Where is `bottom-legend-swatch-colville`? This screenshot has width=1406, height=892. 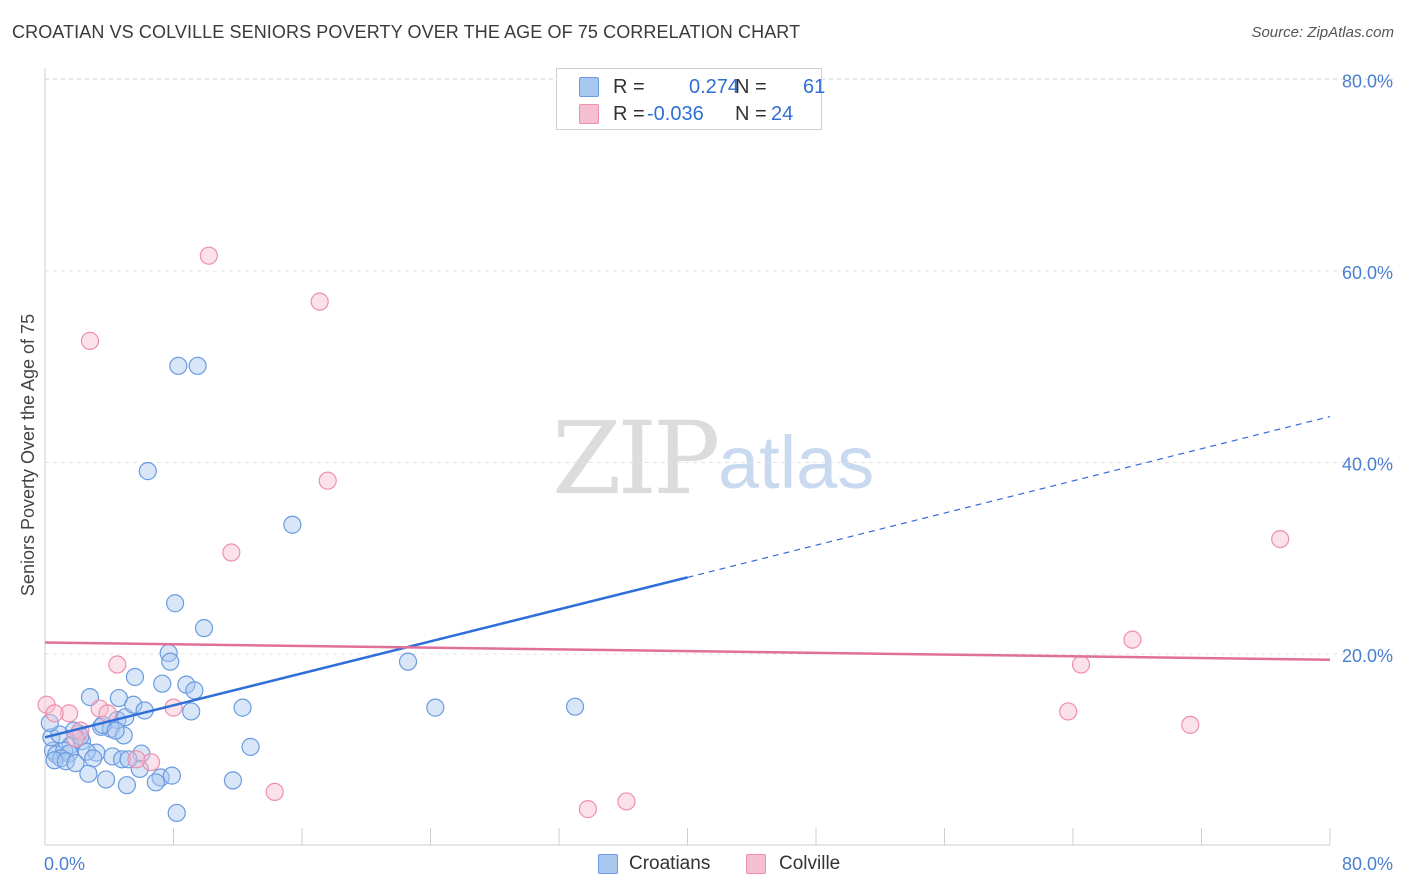 bottom-legend-swatch-colville is located at coordinates (756, 864).